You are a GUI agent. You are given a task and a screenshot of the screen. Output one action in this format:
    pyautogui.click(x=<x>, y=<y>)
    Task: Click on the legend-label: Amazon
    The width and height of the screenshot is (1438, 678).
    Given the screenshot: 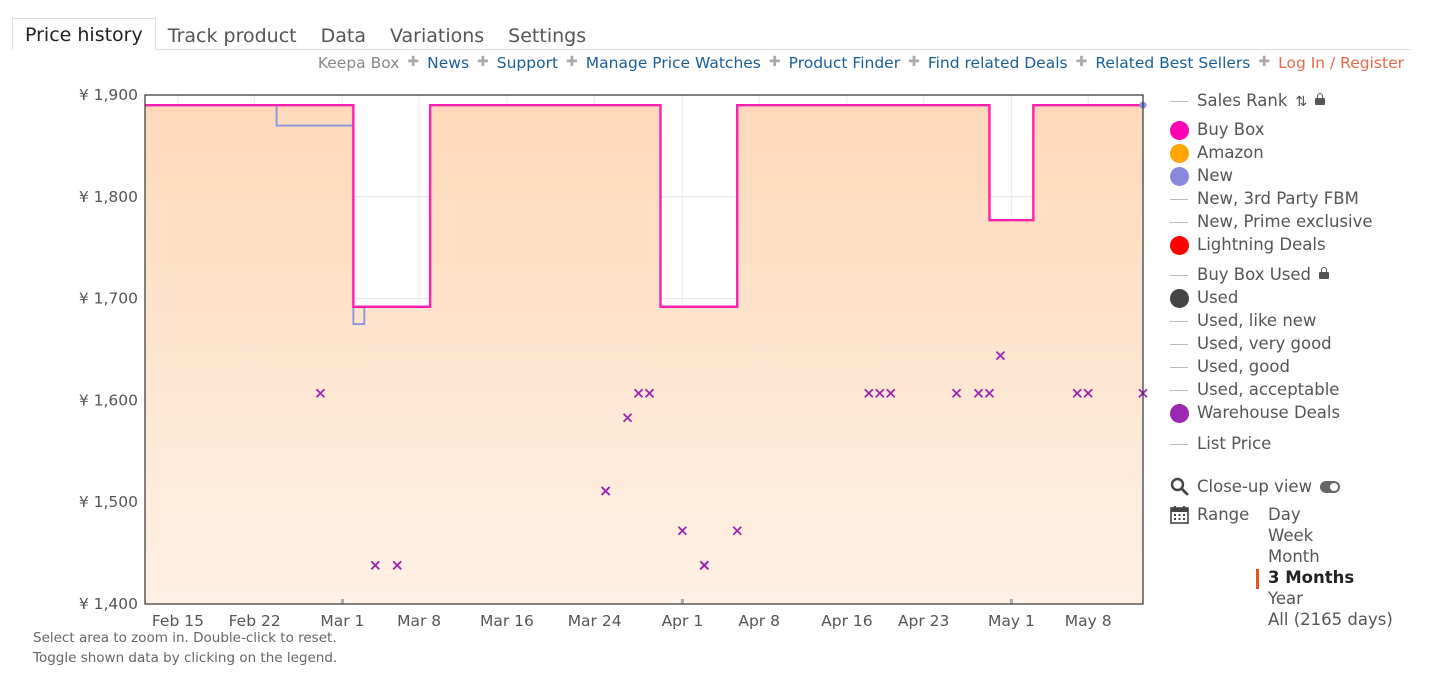 What is the action you would take?
    pyautogui.click(x=1230, y=152)
    